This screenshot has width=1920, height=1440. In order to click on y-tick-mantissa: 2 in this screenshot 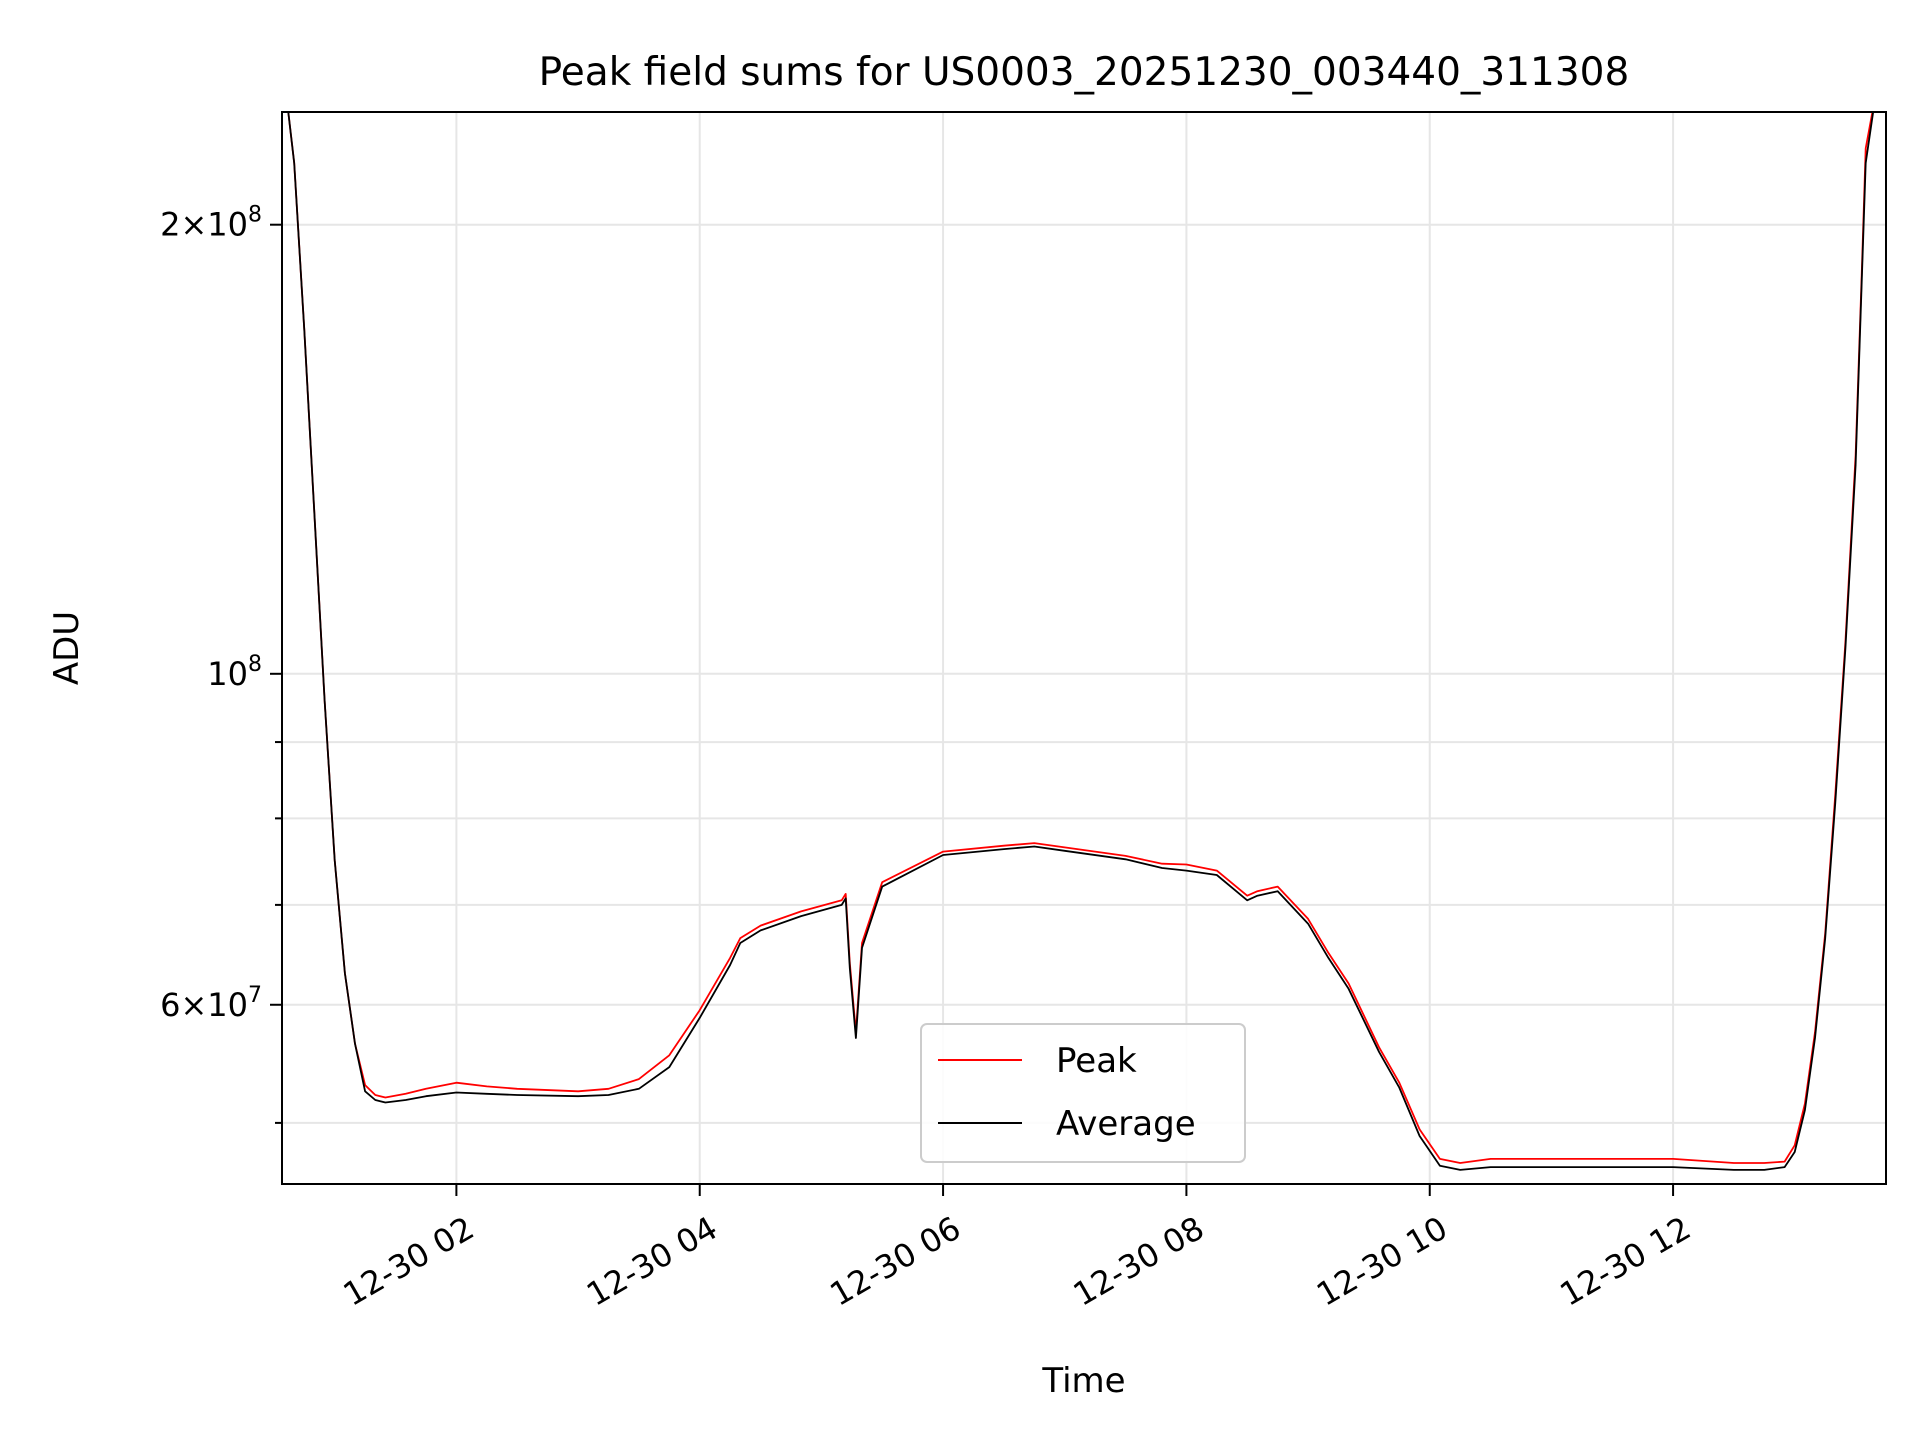, I will do `click(170, 225)`.